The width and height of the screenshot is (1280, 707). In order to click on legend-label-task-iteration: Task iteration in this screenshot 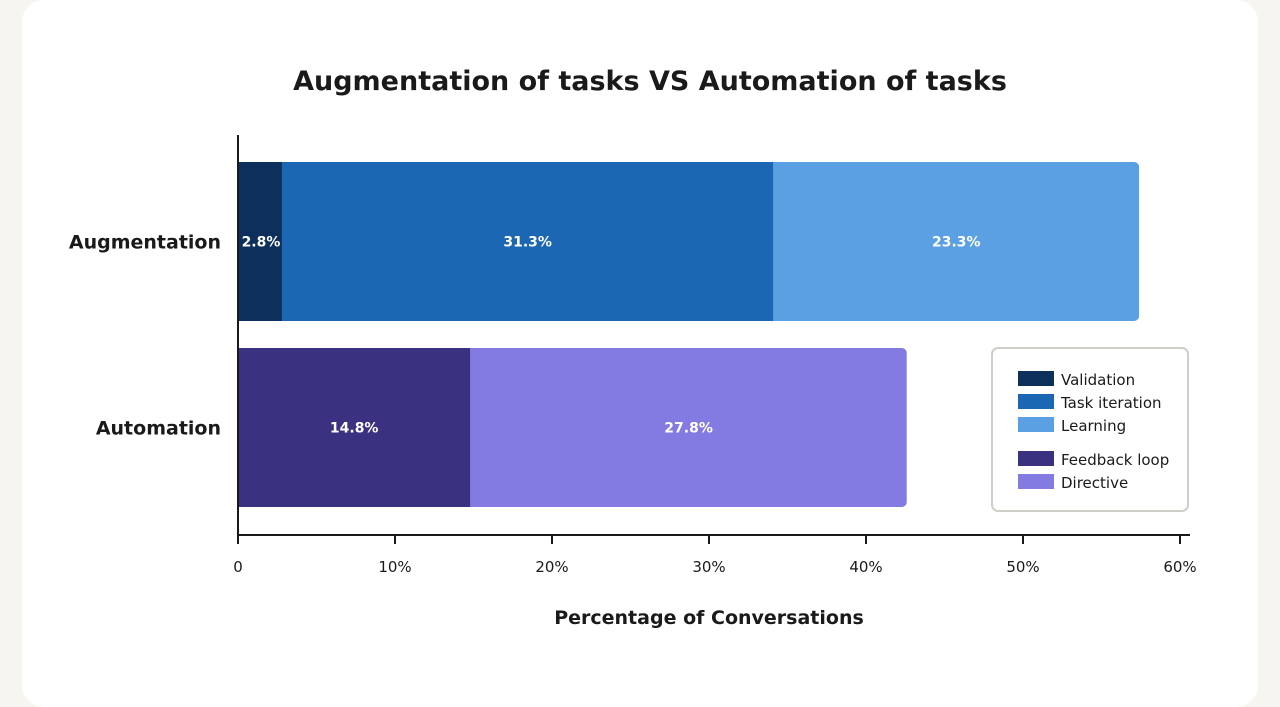, I will do `click(1111, 403)`.